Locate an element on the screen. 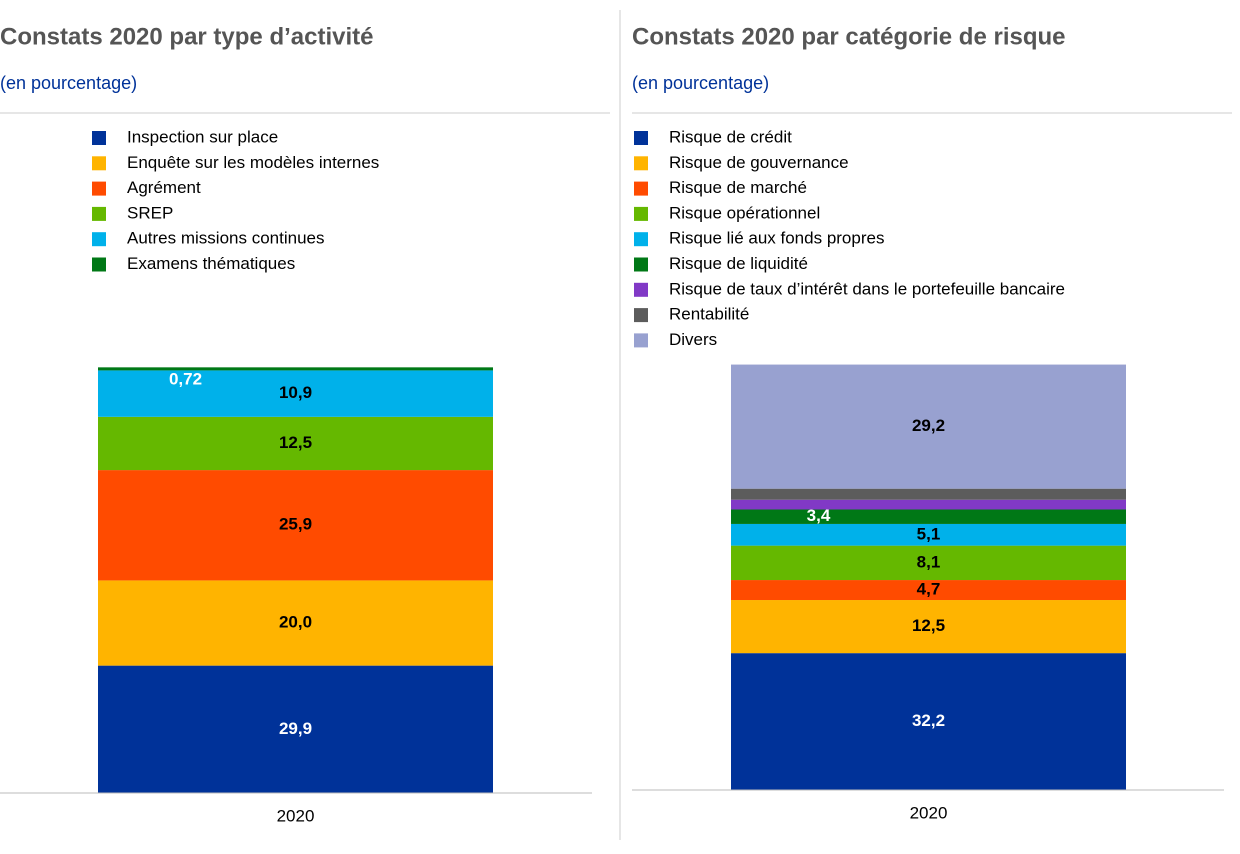 Image resolution: width=1240 pixels, height=854 pixels. legend-label: Divers is located at coordinates (693, 339).